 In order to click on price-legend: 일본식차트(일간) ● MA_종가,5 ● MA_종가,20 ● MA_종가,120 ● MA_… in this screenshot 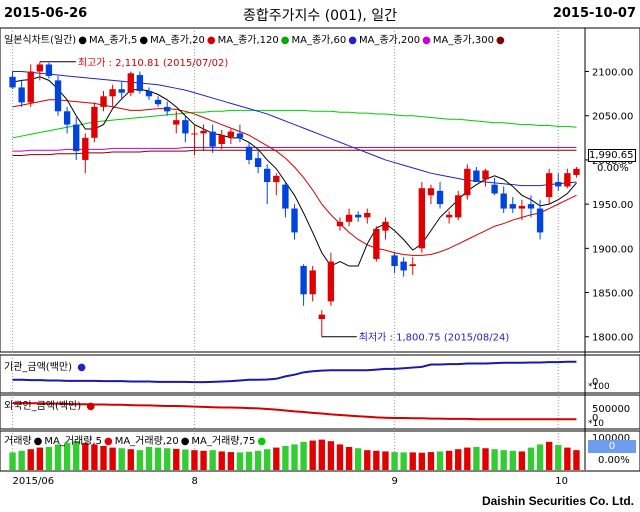, I will do `click(255, 38)`.